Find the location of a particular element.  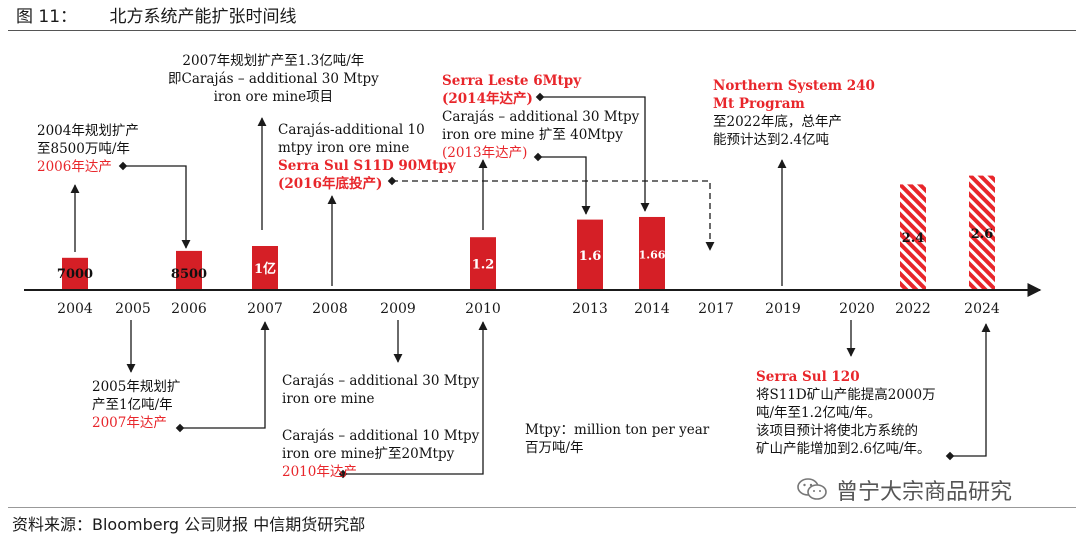

x-tick-2010: 2010 is located at coordinates (483, 309).